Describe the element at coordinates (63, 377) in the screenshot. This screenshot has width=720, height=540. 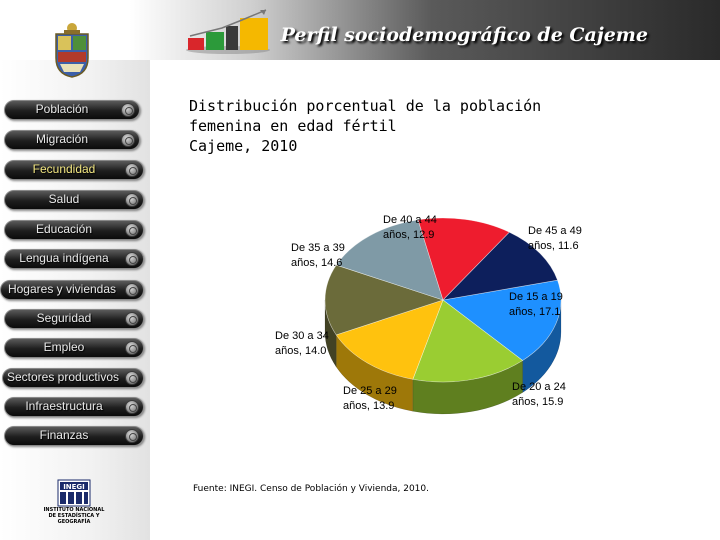
I see `nav-button-label: Sectores productivos` at that location.